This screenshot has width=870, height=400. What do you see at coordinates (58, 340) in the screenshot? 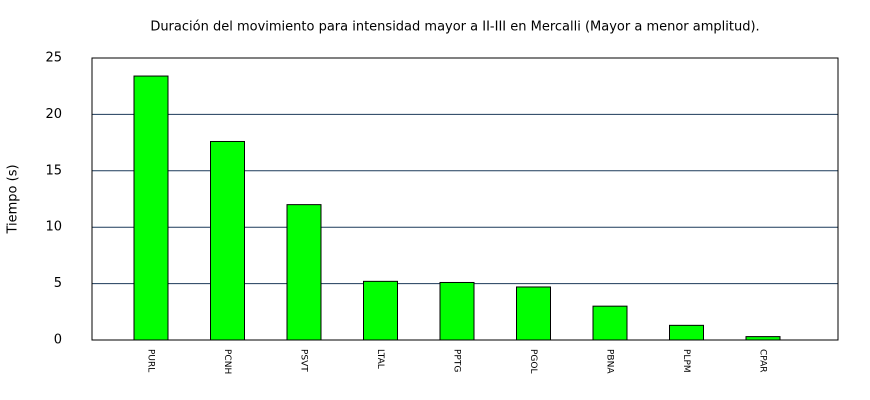
I see `y-tick-label: 0` at bounding box center [58, 340].